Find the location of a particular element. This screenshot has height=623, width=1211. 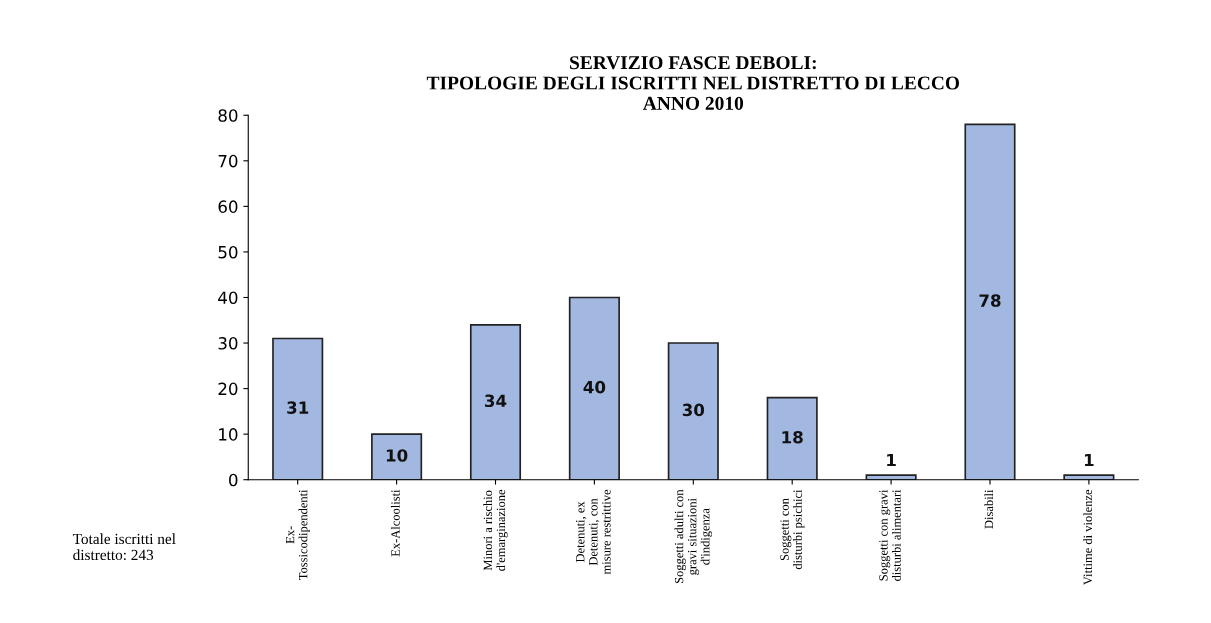

data-label: 18 is located at coordinates (792, 437).